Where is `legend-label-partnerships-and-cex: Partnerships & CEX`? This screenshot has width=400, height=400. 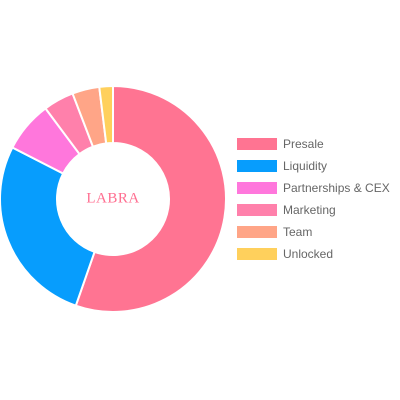 legend-label-partnerships-and-cex: Partnerships & CEX is located at coordinates (336, 188).